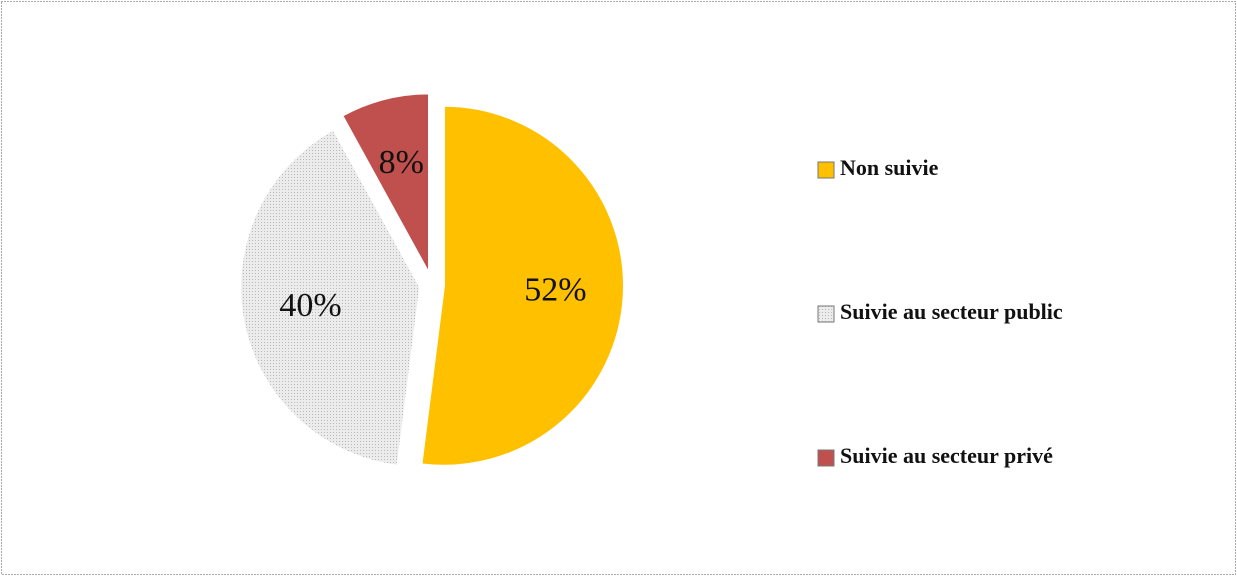 Image resolution: width=1237 pixels, height=576 pixels. Describe the element at coordinates (310, 305) in the screenshot. I see `value-label: 40%` at that location.